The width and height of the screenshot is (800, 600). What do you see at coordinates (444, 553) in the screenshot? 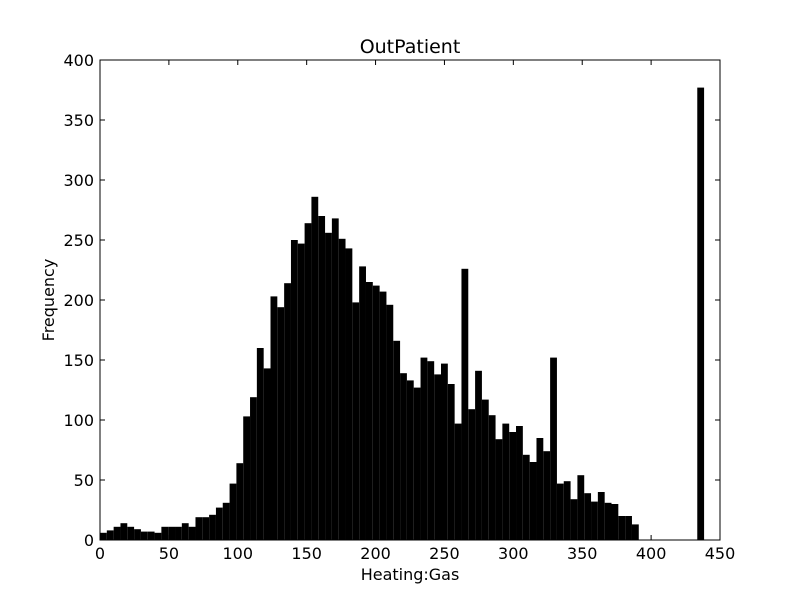
I see `x-tick-label-250: 250` at bounding box center [444, 553].